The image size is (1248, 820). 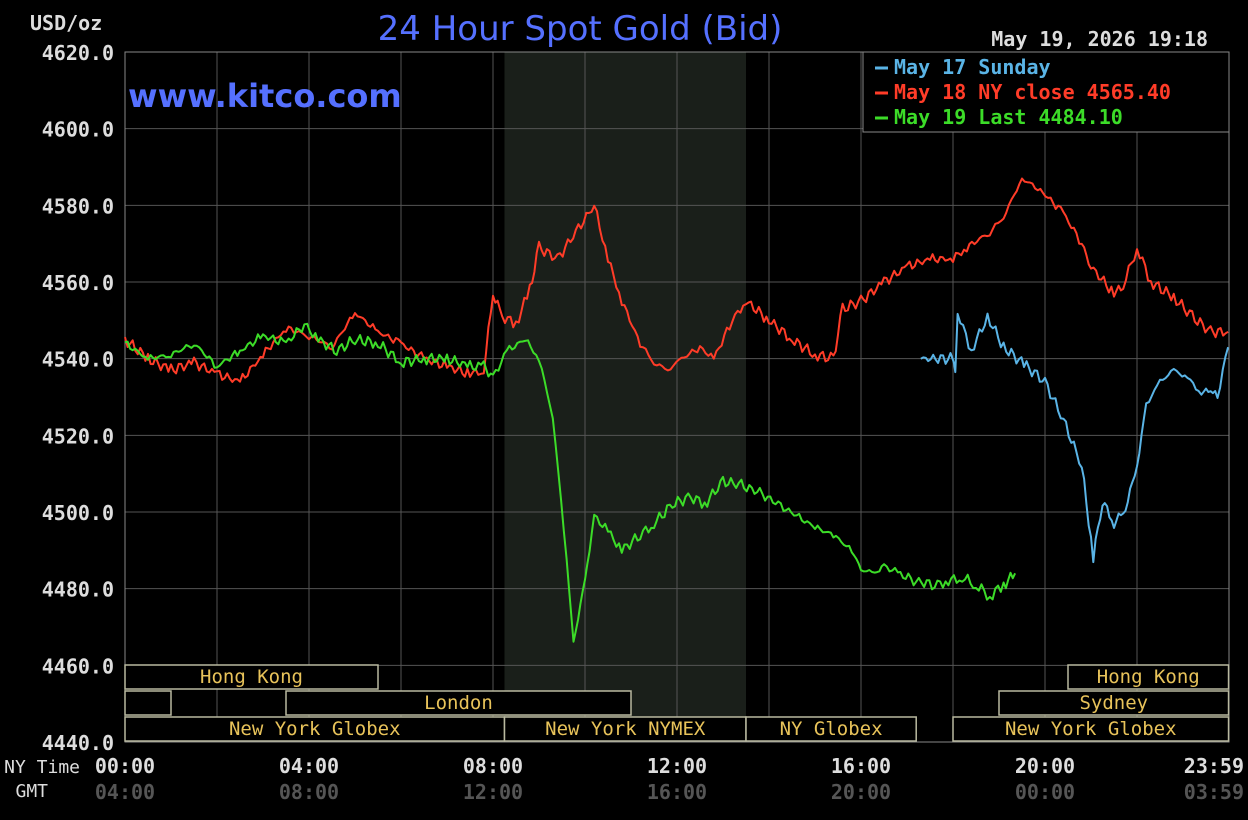 I want to click on legend-box, so click(x=1046, y=92).